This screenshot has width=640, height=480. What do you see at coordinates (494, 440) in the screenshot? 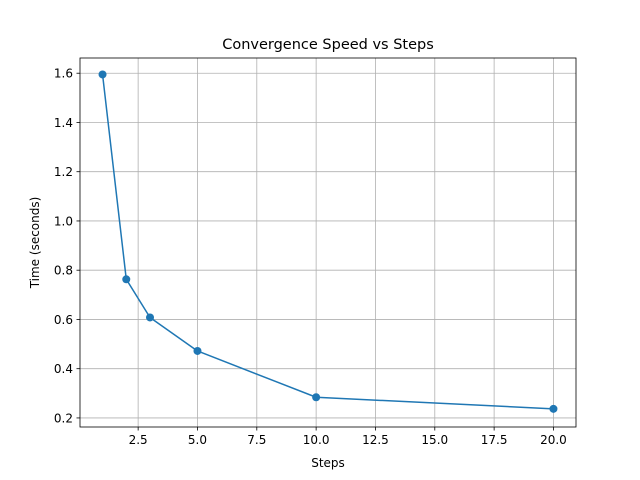
I see `x-tick-label: 17.5` at bounding box center [494, 440].